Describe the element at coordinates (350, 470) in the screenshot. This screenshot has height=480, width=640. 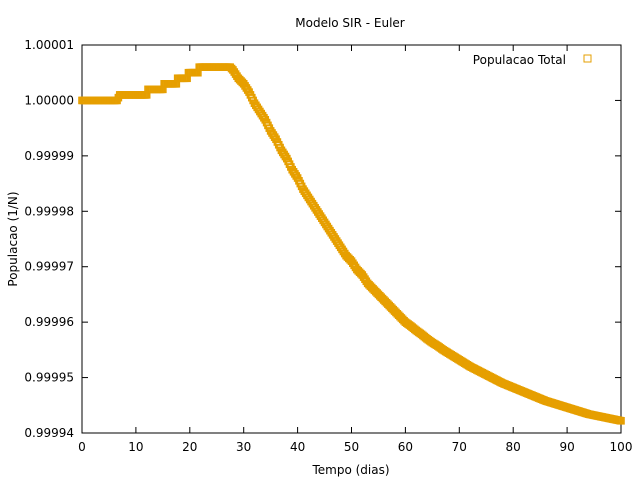
I see `x-axis-title: Tempo (dias)` at that location.